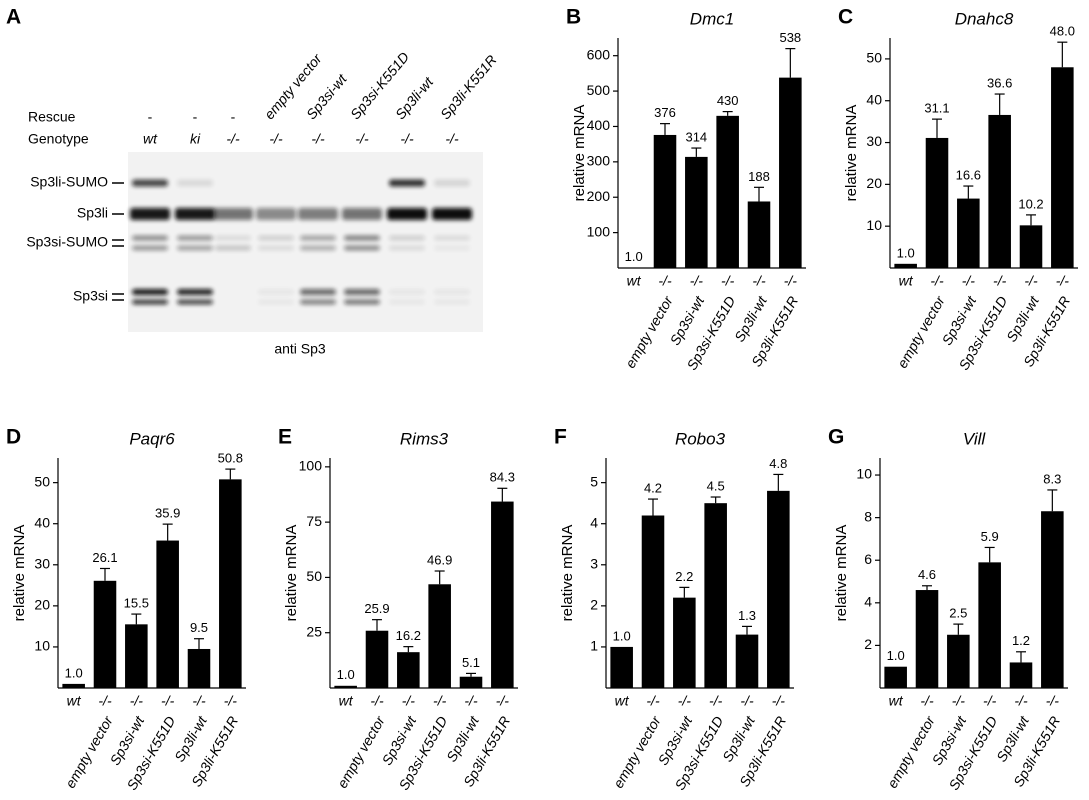  I want to click on value-label: 84.3, so click(502, 477).